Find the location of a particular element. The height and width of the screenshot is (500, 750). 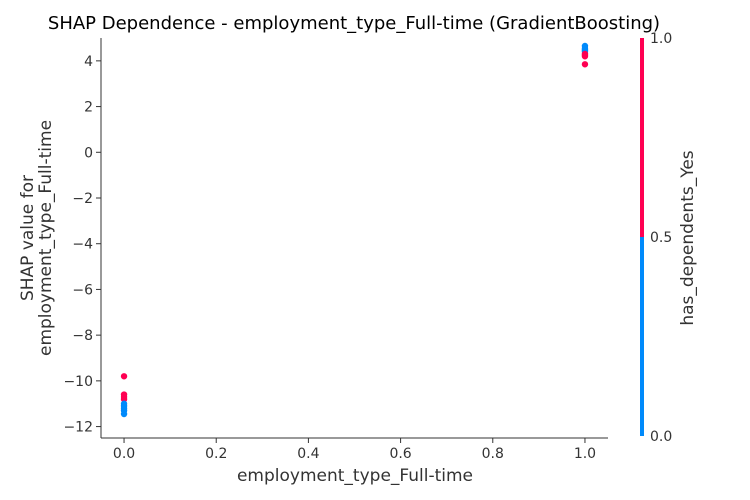

y-tick-label: −4 is located at coordinates (82, 245).